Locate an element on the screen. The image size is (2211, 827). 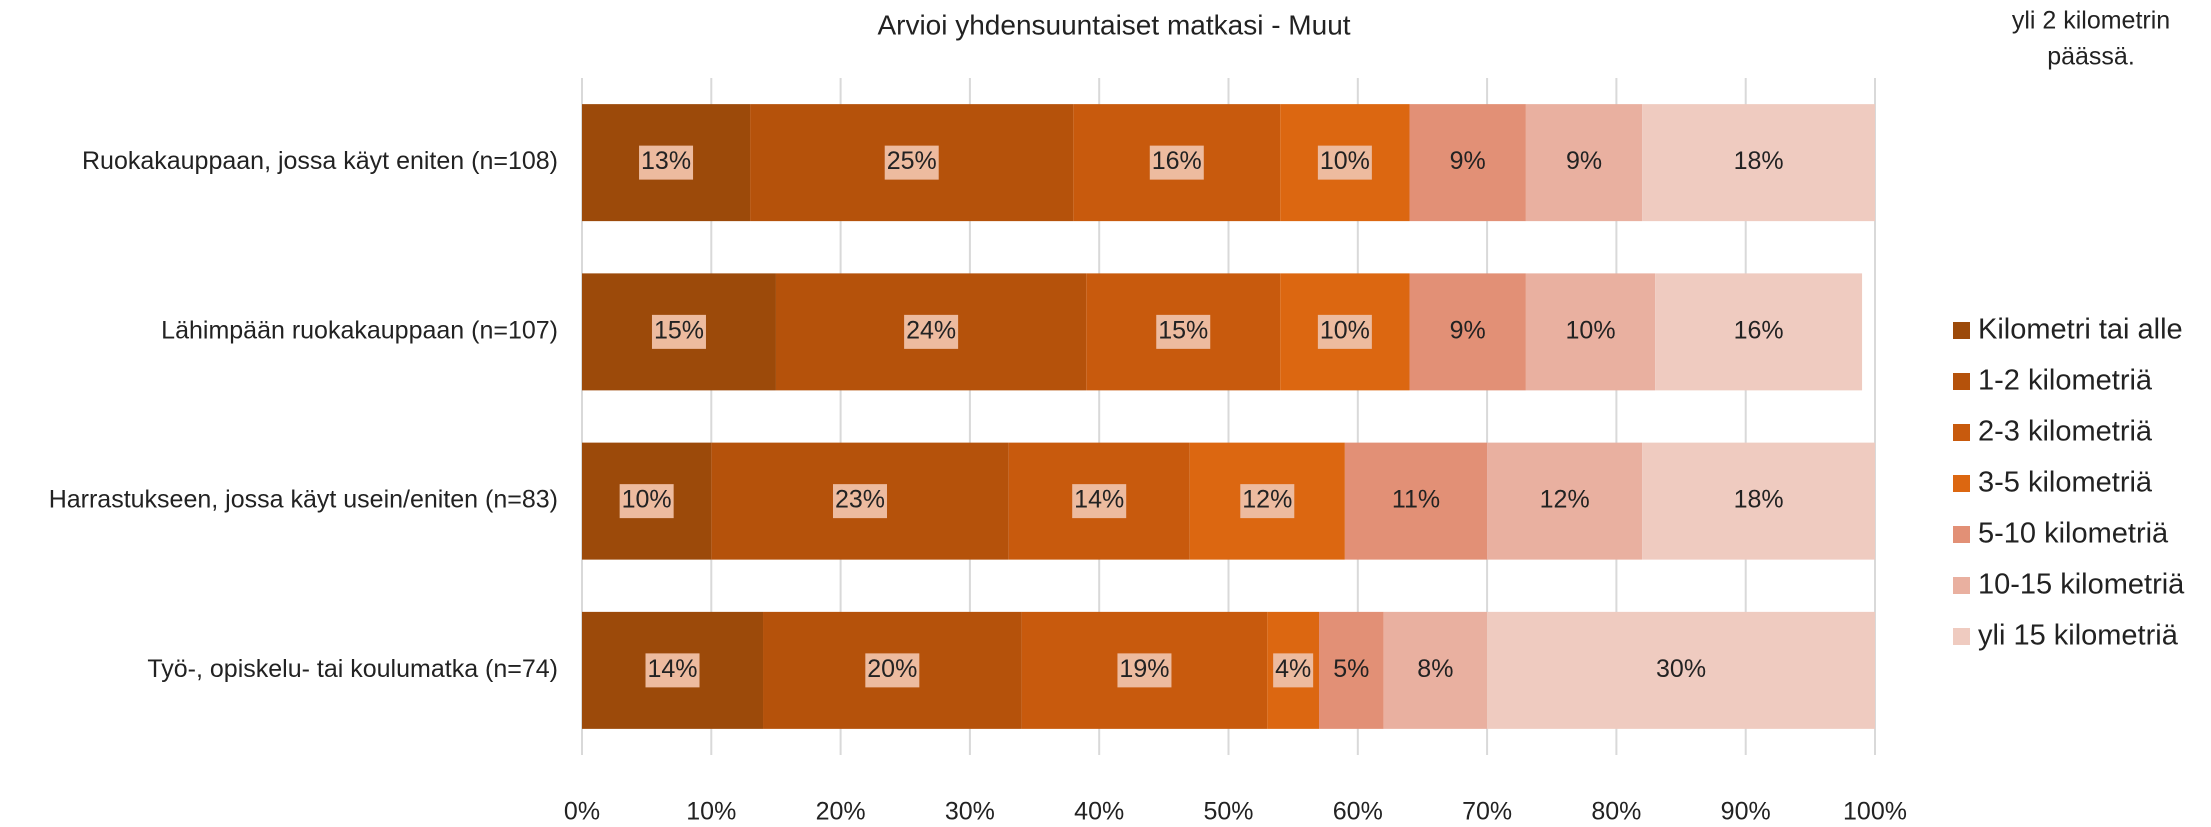
data-label: 23% is located at coordinates (860, 500).